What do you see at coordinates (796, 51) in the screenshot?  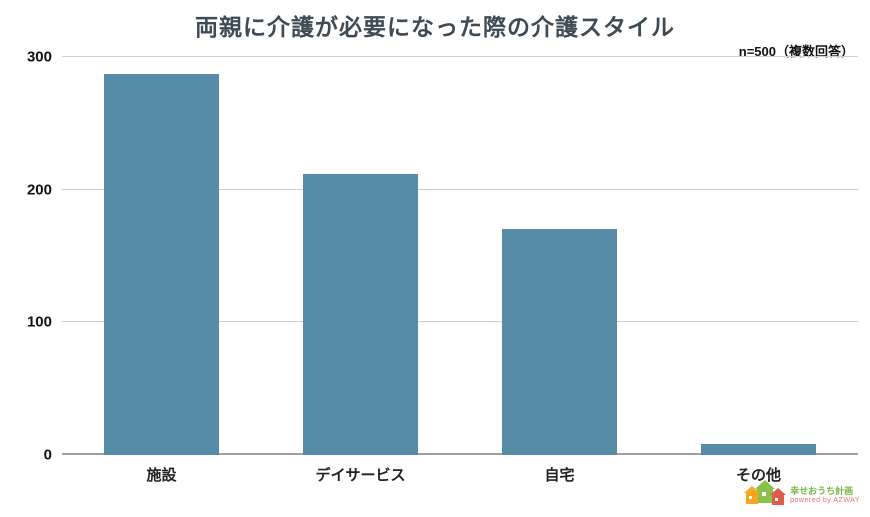 I see `sample-size-note: n=500（複数回答）` at bounding box center [796, 51].